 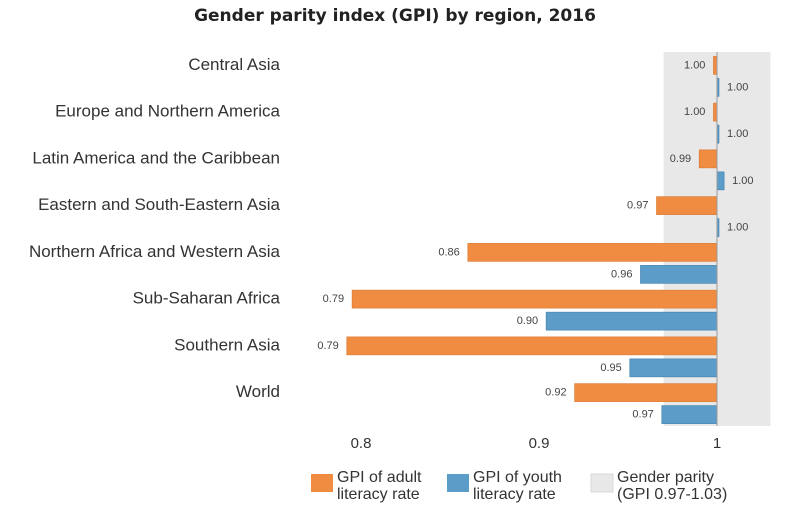 What do you see at coordinates (159, 204) in the screenshot?
I see `category-label: Eastern and South-Eastern Asia` at bounding box center [159, 204].